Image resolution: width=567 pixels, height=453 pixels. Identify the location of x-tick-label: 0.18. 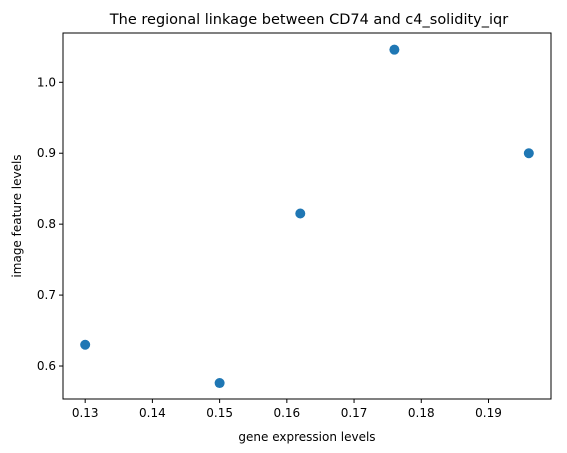
(421, 413).